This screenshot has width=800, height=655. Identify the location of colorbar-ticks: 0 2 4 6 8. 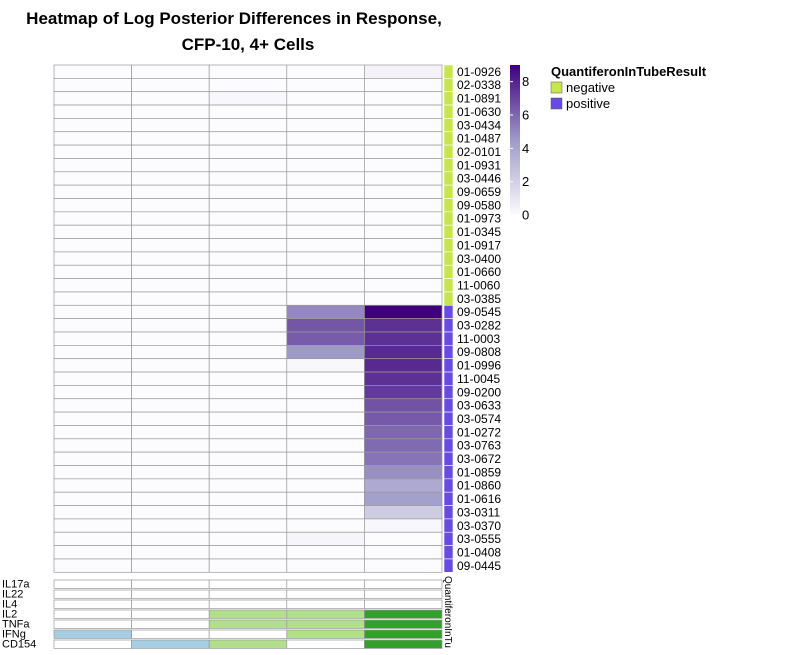
(519, 148).